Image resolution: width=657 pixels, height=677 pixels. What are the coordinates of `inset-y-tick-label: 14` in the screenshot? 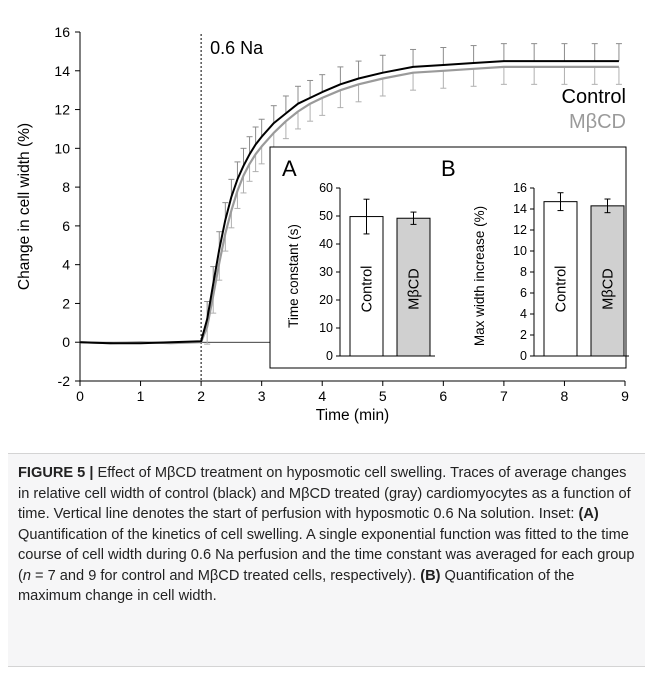 It's located at (520, 209).